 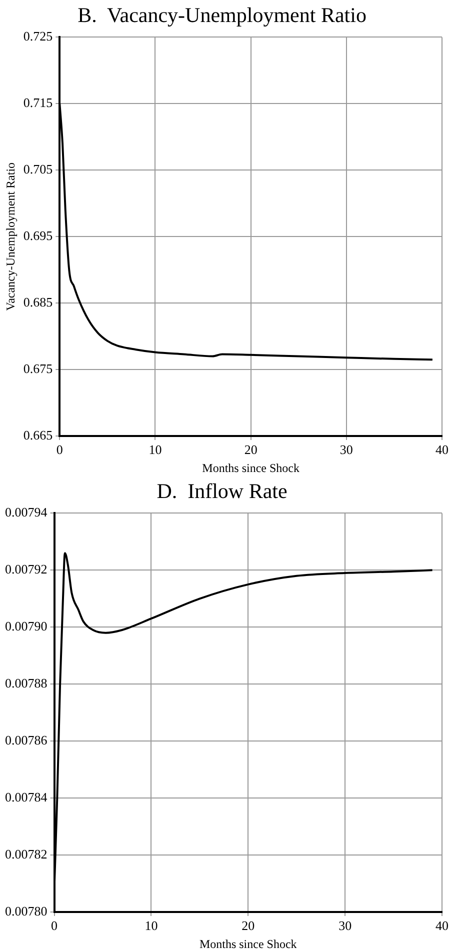 I want to click on y-tick-label: 0.00786, so click(x=26, y=740).